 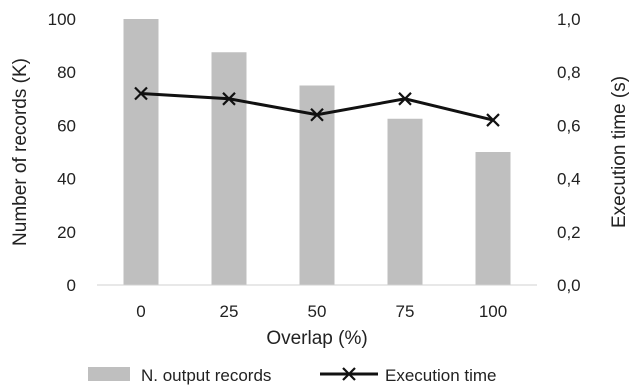 What do you see at coordinates (20, 152) in the screenshot?
I see `left-axis-title: Number of records (K)` at bounding box center [20, 152].